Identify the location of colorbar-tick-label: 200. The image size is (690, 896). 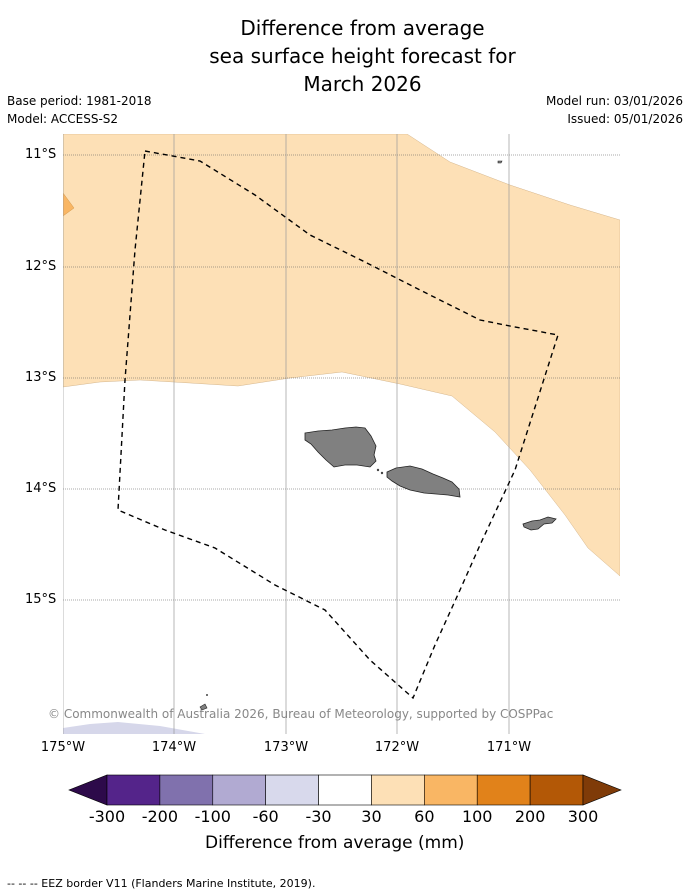
(530, 816).